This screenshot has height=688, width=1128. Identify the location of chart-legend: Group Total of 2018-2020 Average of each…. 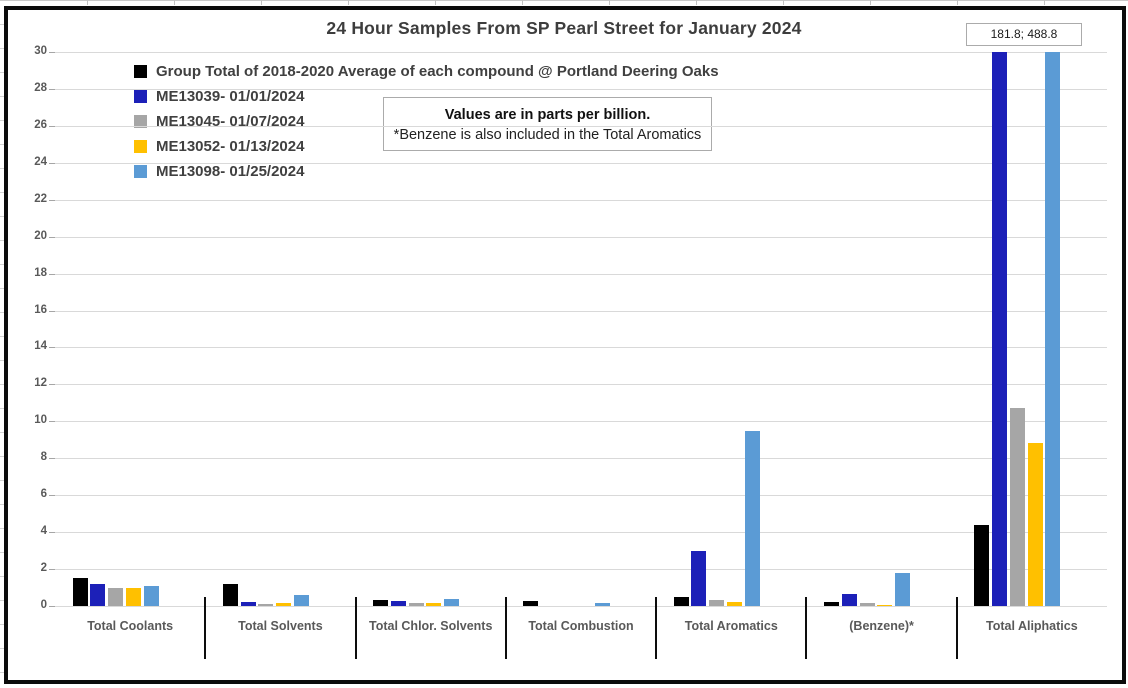
(426, 121).